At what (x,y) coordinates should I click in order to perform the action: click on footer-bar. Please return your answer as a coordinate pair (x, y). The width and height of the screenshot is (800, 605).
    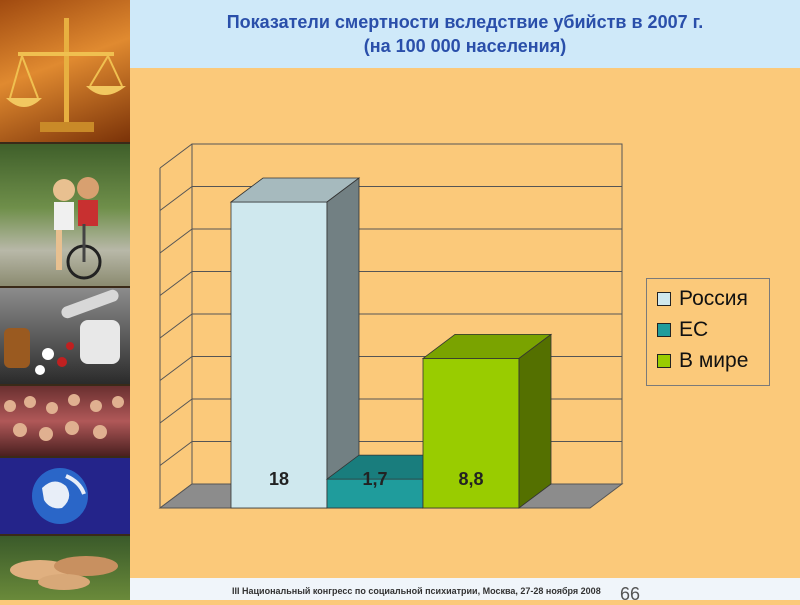
    Looking at the image, I should click on (465, 589).